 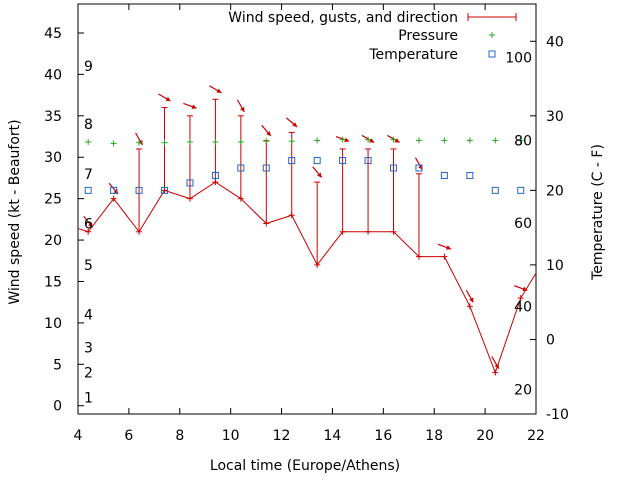 What do you see at coordinates (485, 436) in the screenshot?
I see `x-tick-label: 20` at bounding box center [485, 436].